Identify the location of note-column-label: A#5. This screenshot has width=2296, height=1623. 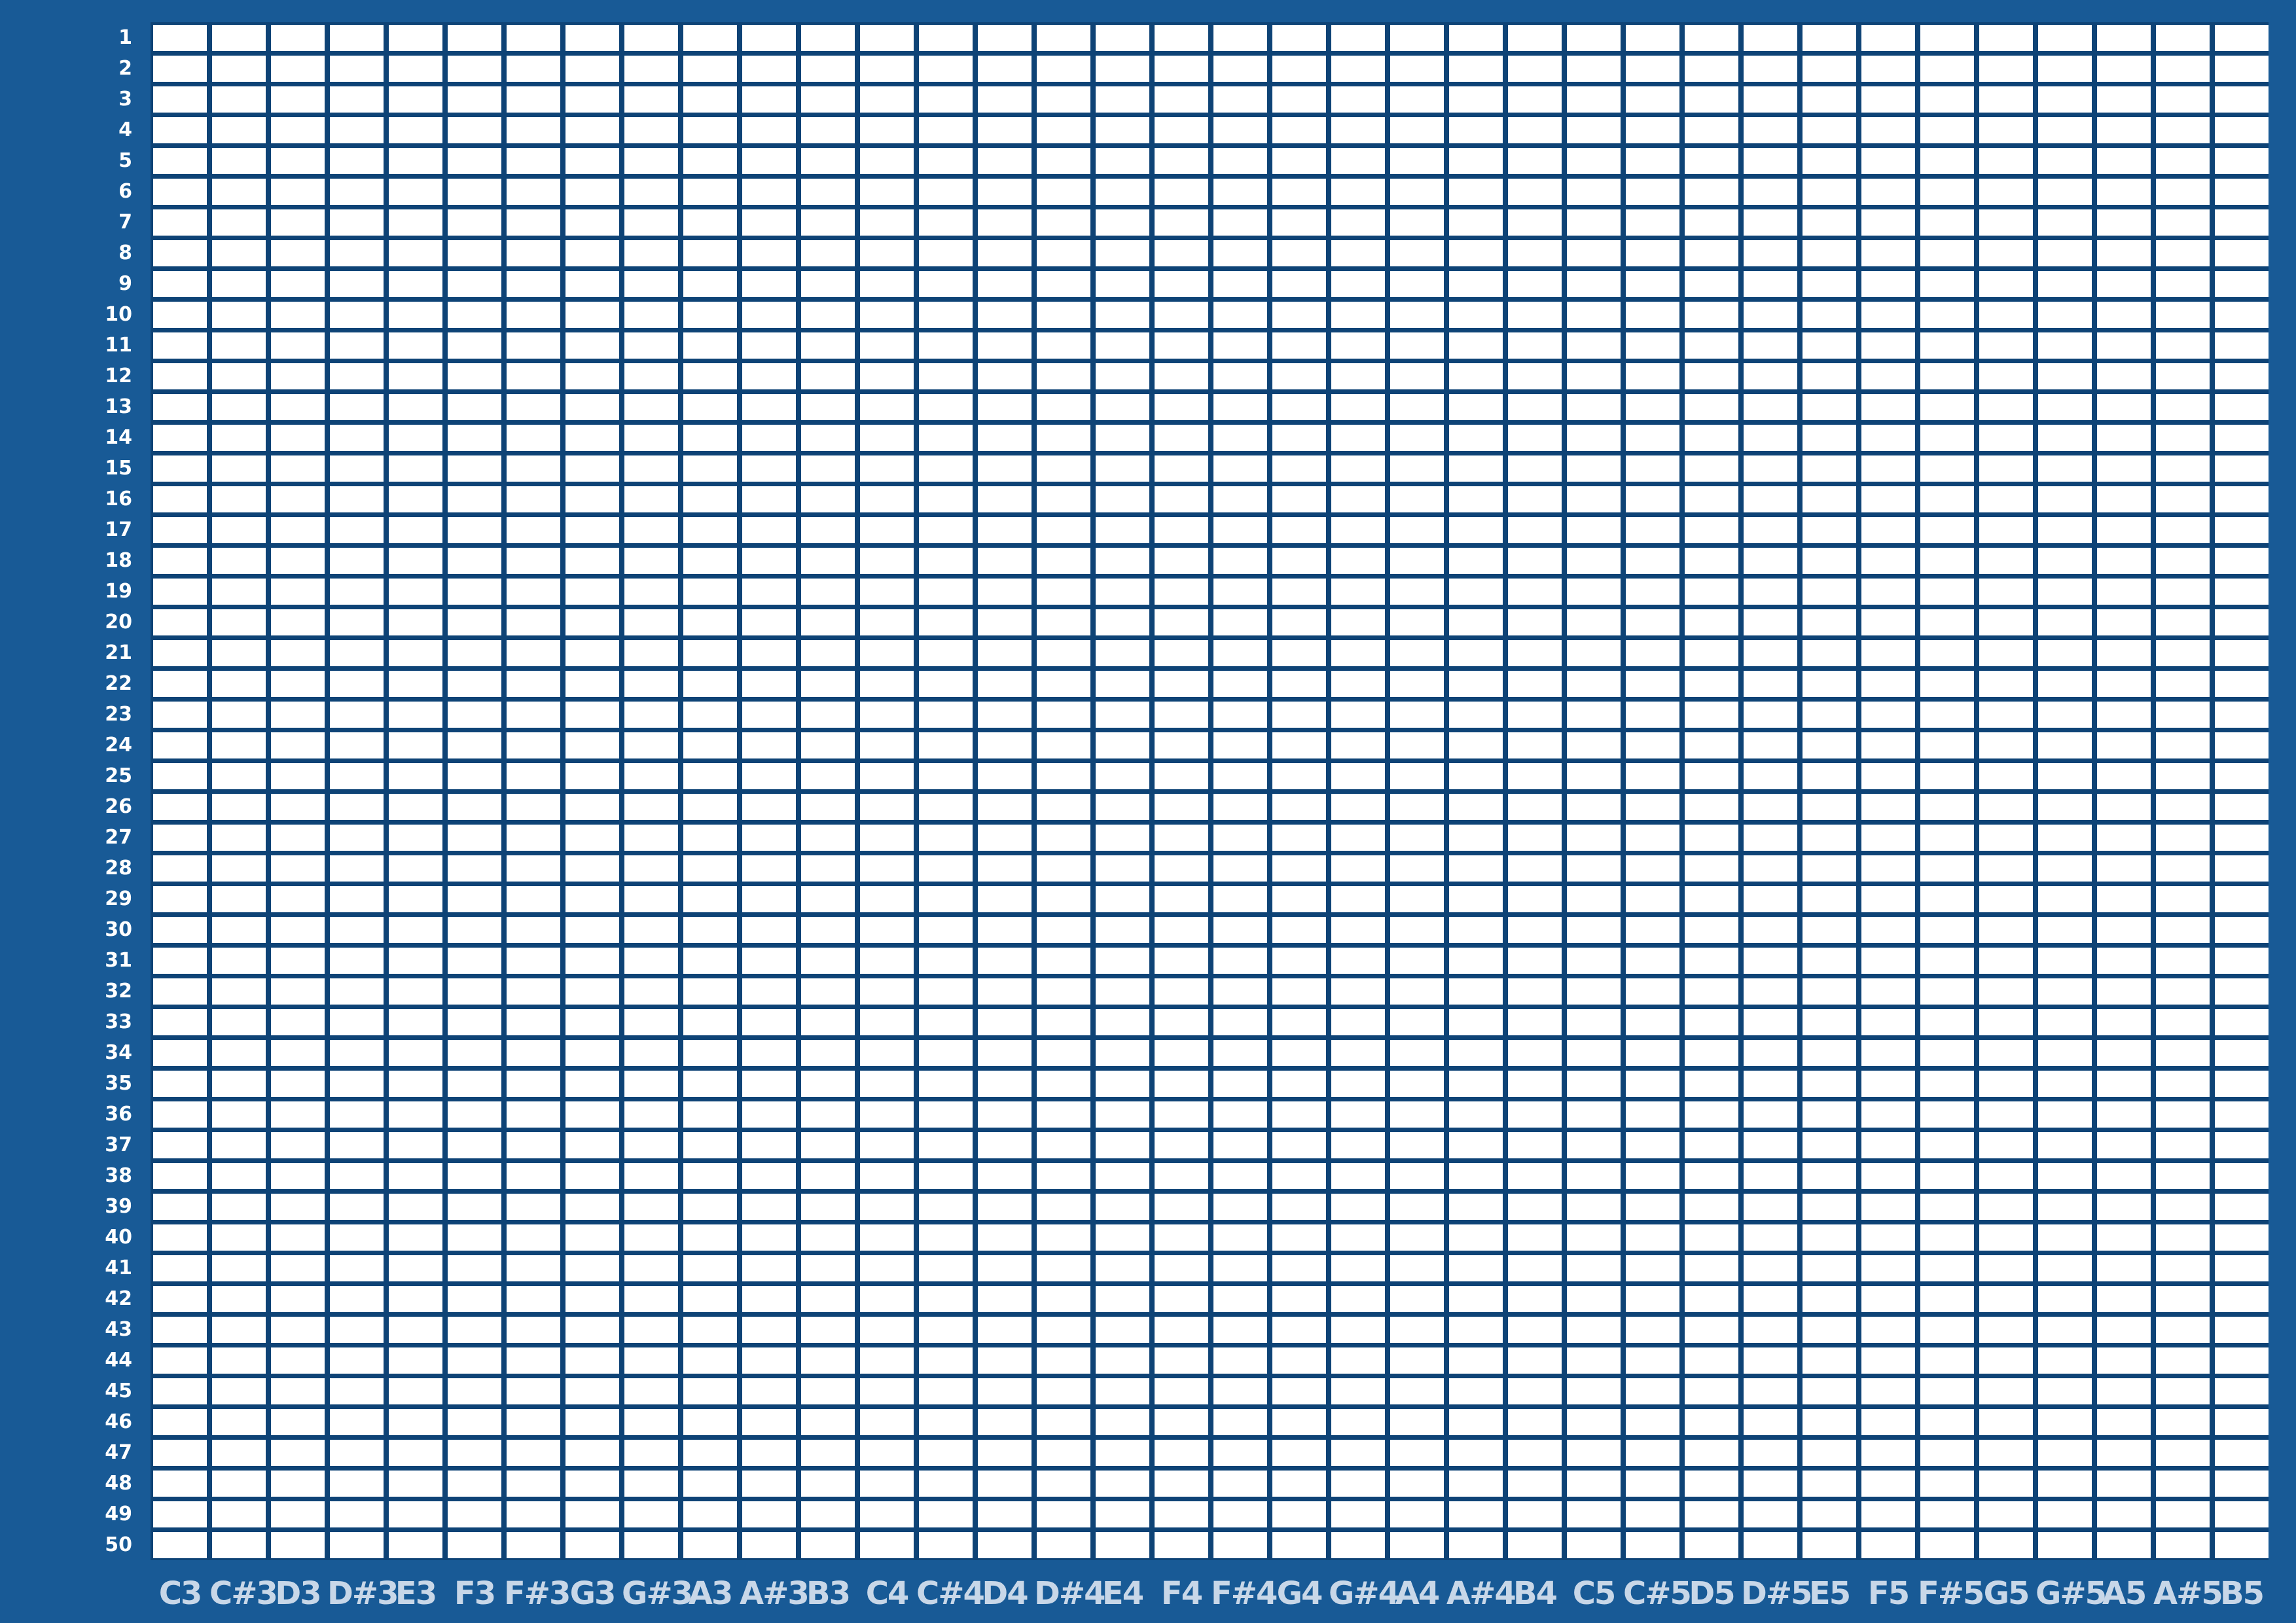
(2188, 1594).